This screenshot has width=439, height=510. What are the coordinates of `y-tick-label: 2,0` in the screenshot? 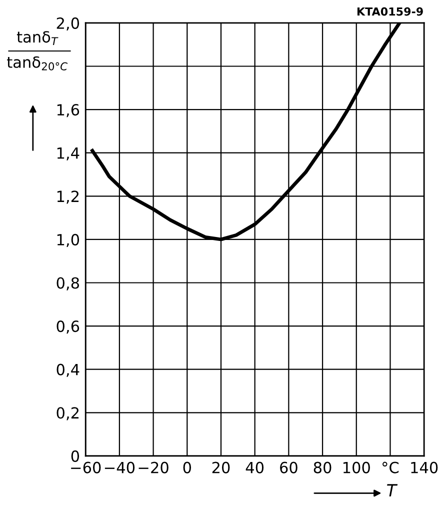 It's located at (68, 24).